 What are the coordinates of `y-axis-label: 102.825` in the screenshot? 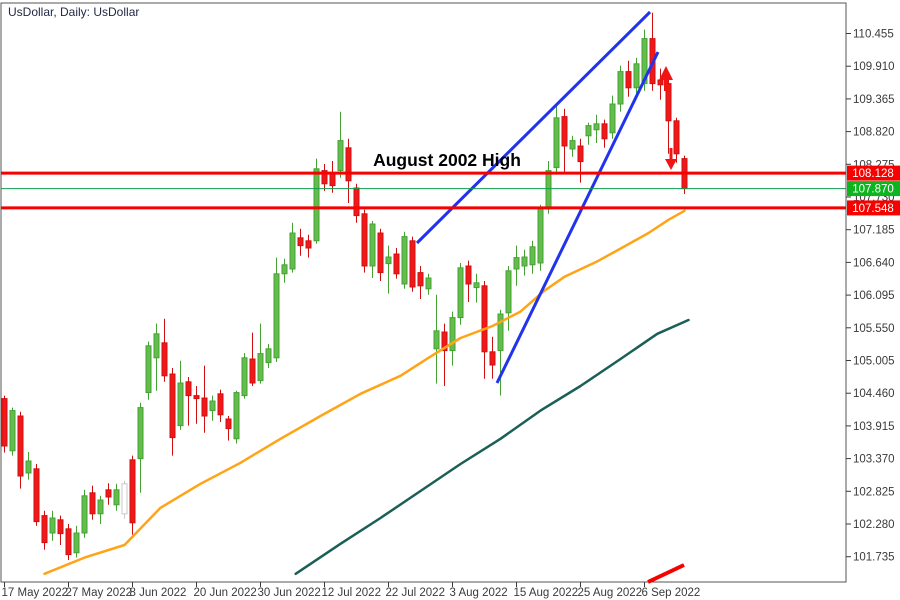 It's located at (874, 492).